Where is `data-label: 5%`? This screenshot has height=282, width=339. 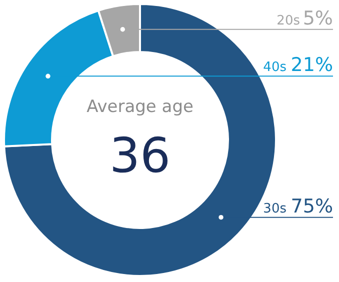 data-label: 5% is located at coordinates (317, 18).